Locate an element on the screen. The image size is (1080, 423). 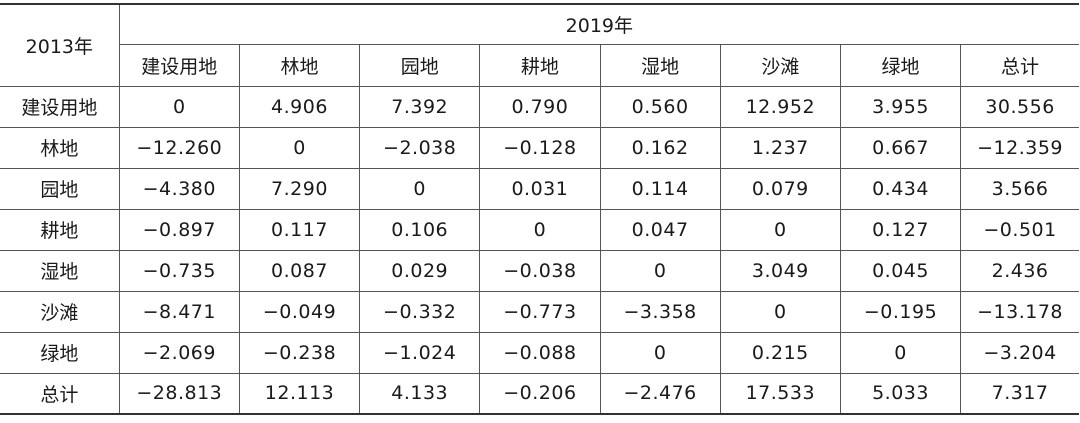
table-cell: 12.113 is located at coordinates (299, 393).